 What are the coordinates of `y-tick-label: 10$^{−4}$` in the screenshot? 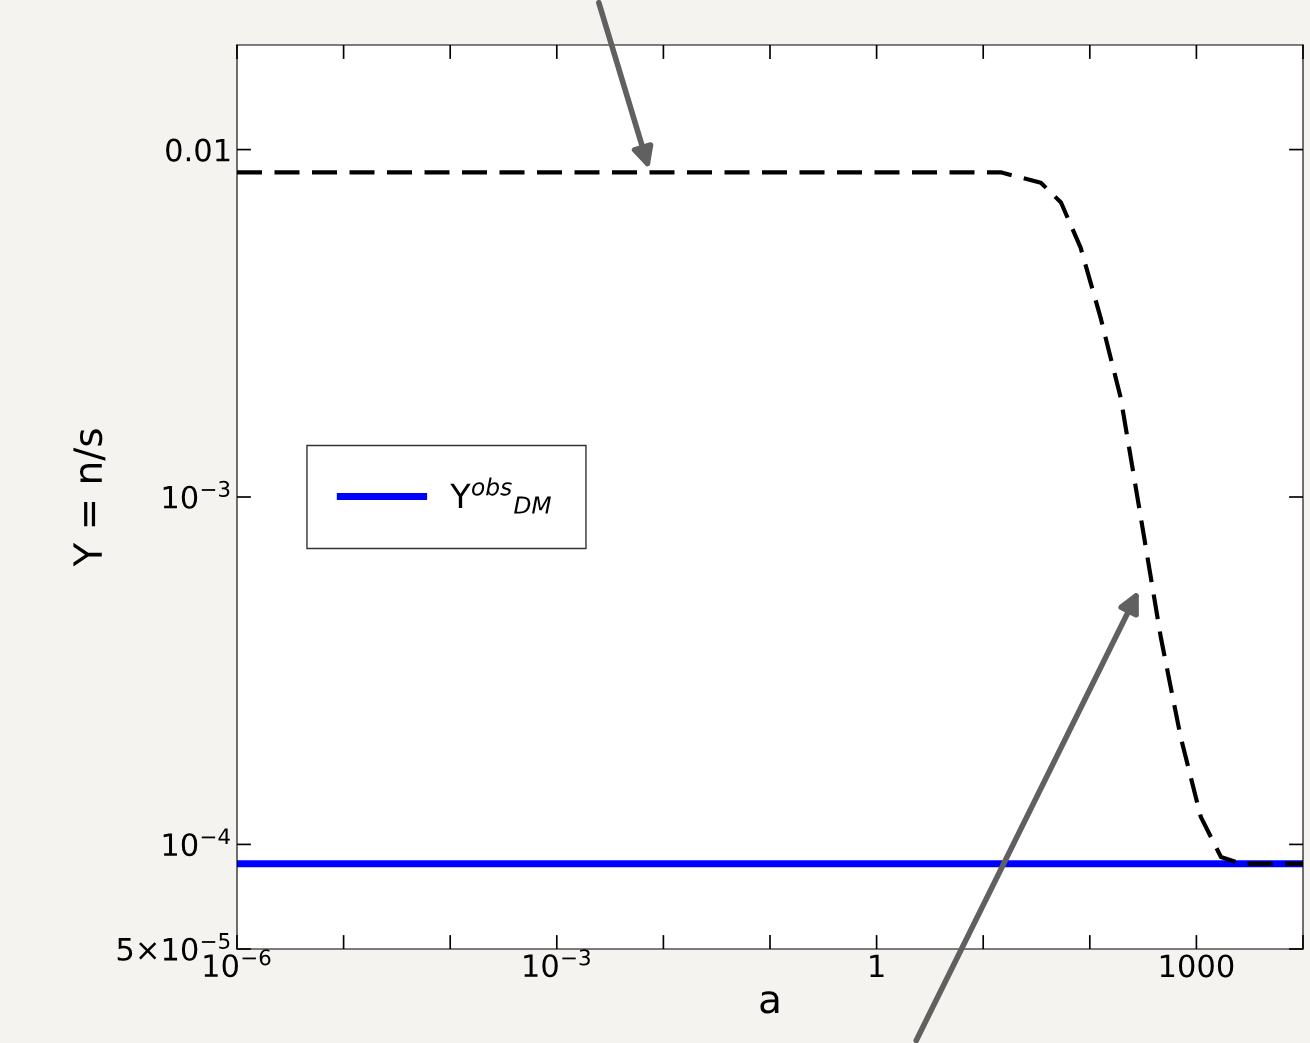 It's located at (196, 842).